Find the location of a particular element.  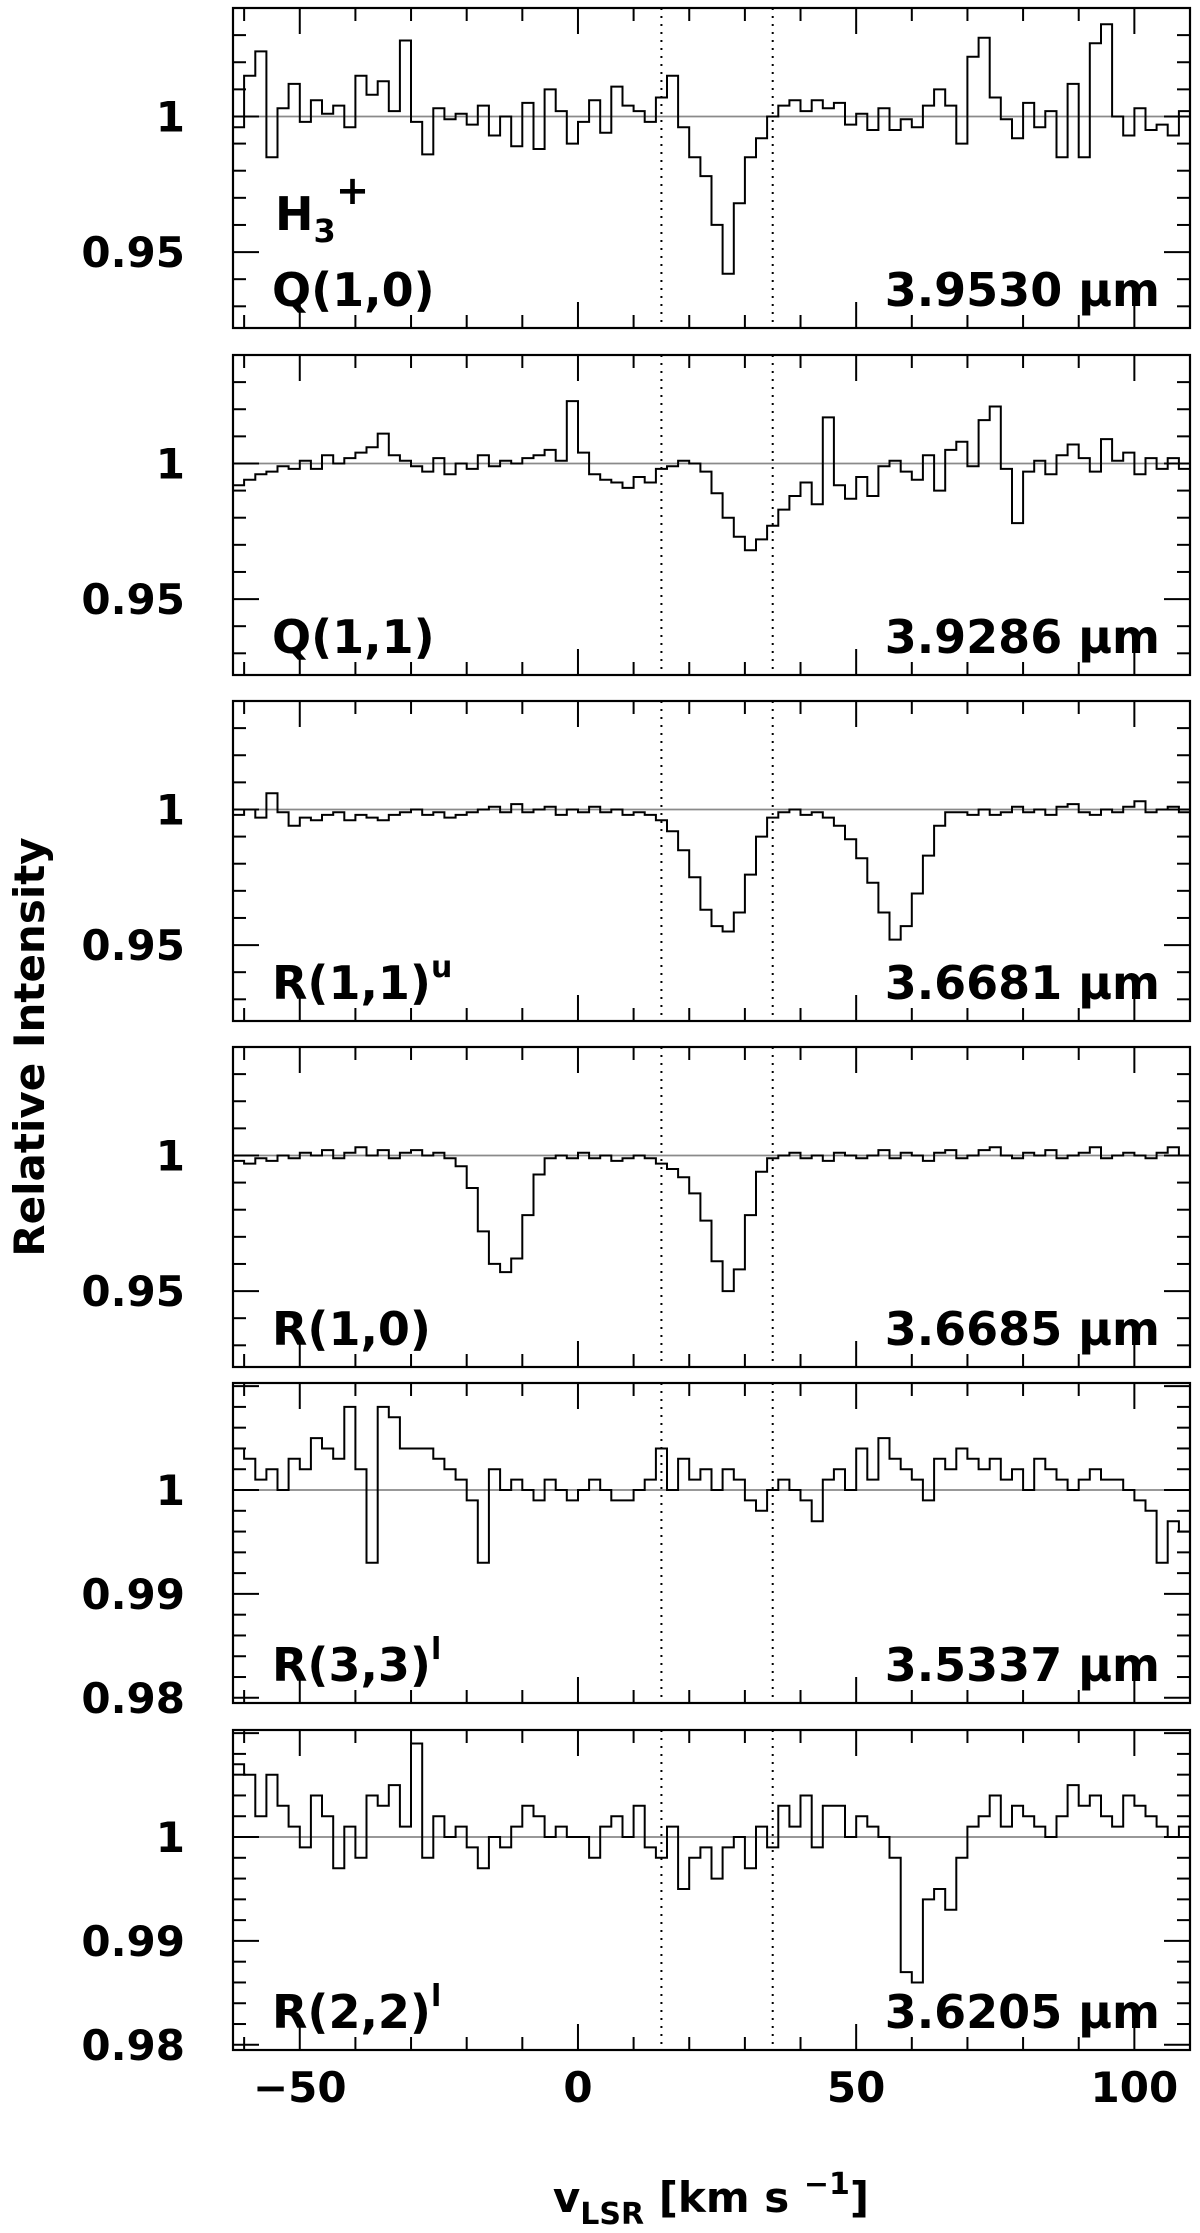

panel-5: 1 0.99 0.98 R(3,3)l 3.5337 μm is located at coordinates (636, 1552).